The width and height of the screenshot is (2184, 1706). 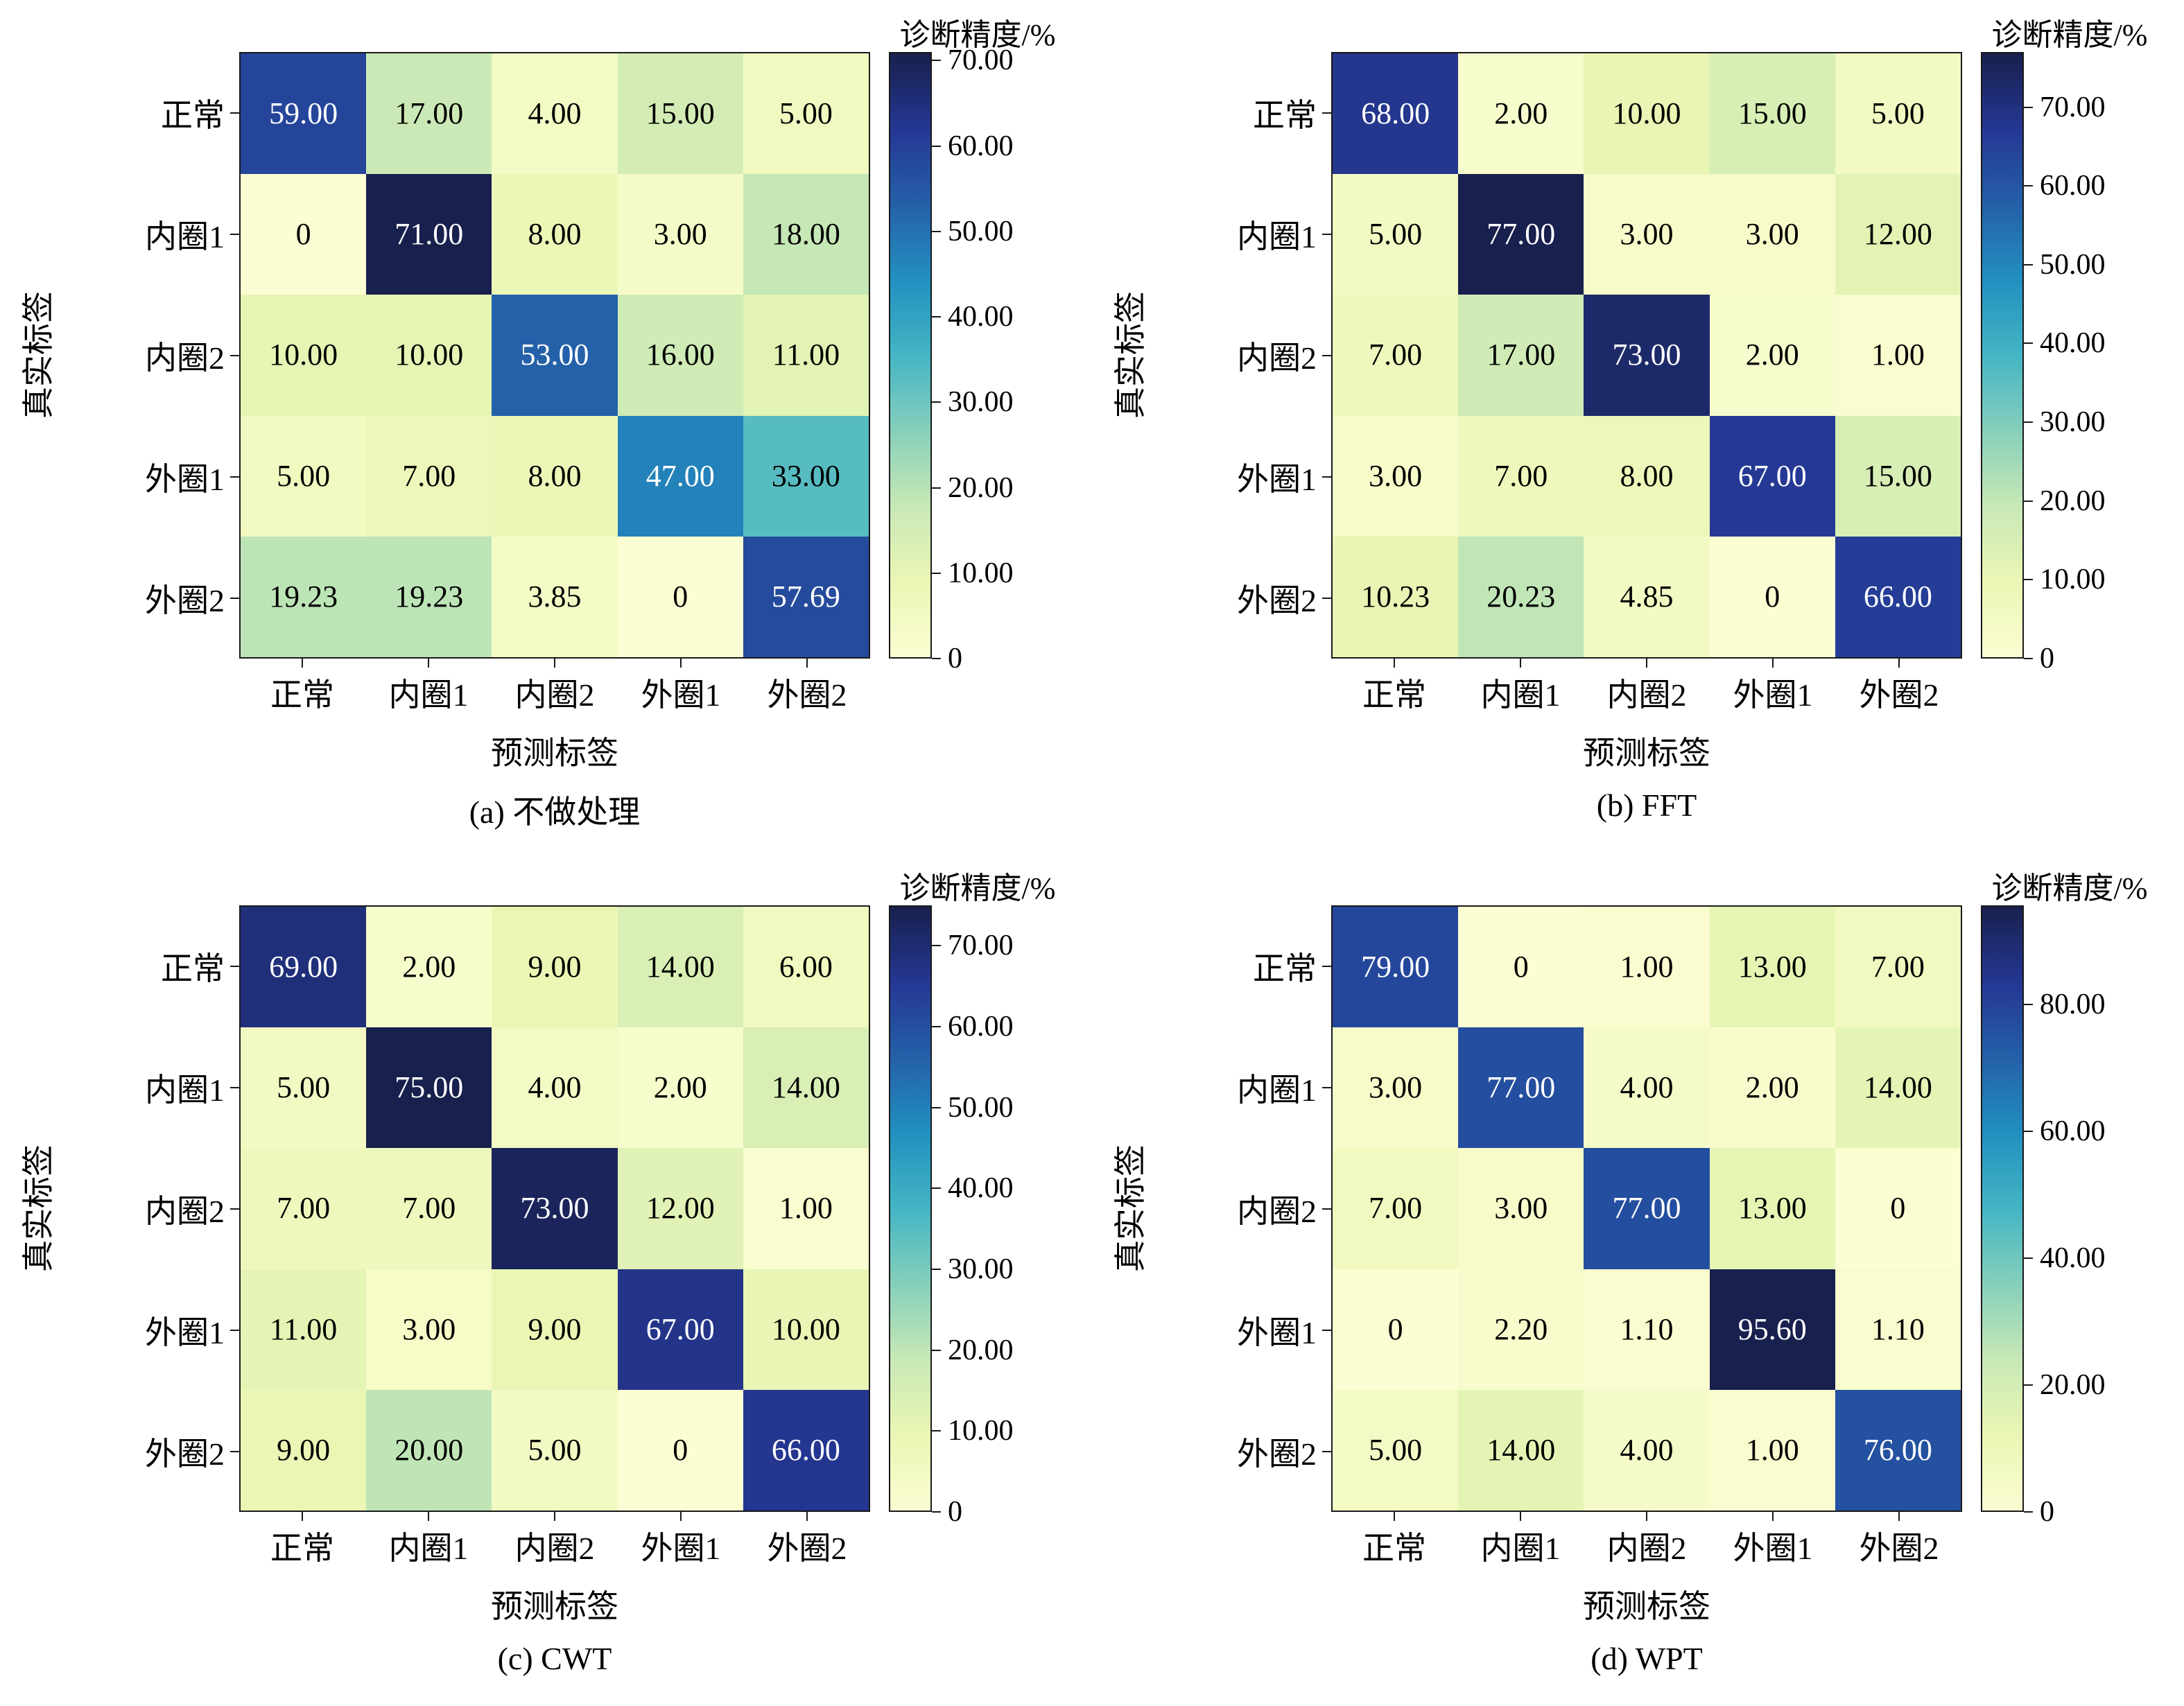 What do you see at coordinates (1646, 805) in the screenshot?
I see `panel-caption: (b) FFT` at bounding box center [1646, 805].